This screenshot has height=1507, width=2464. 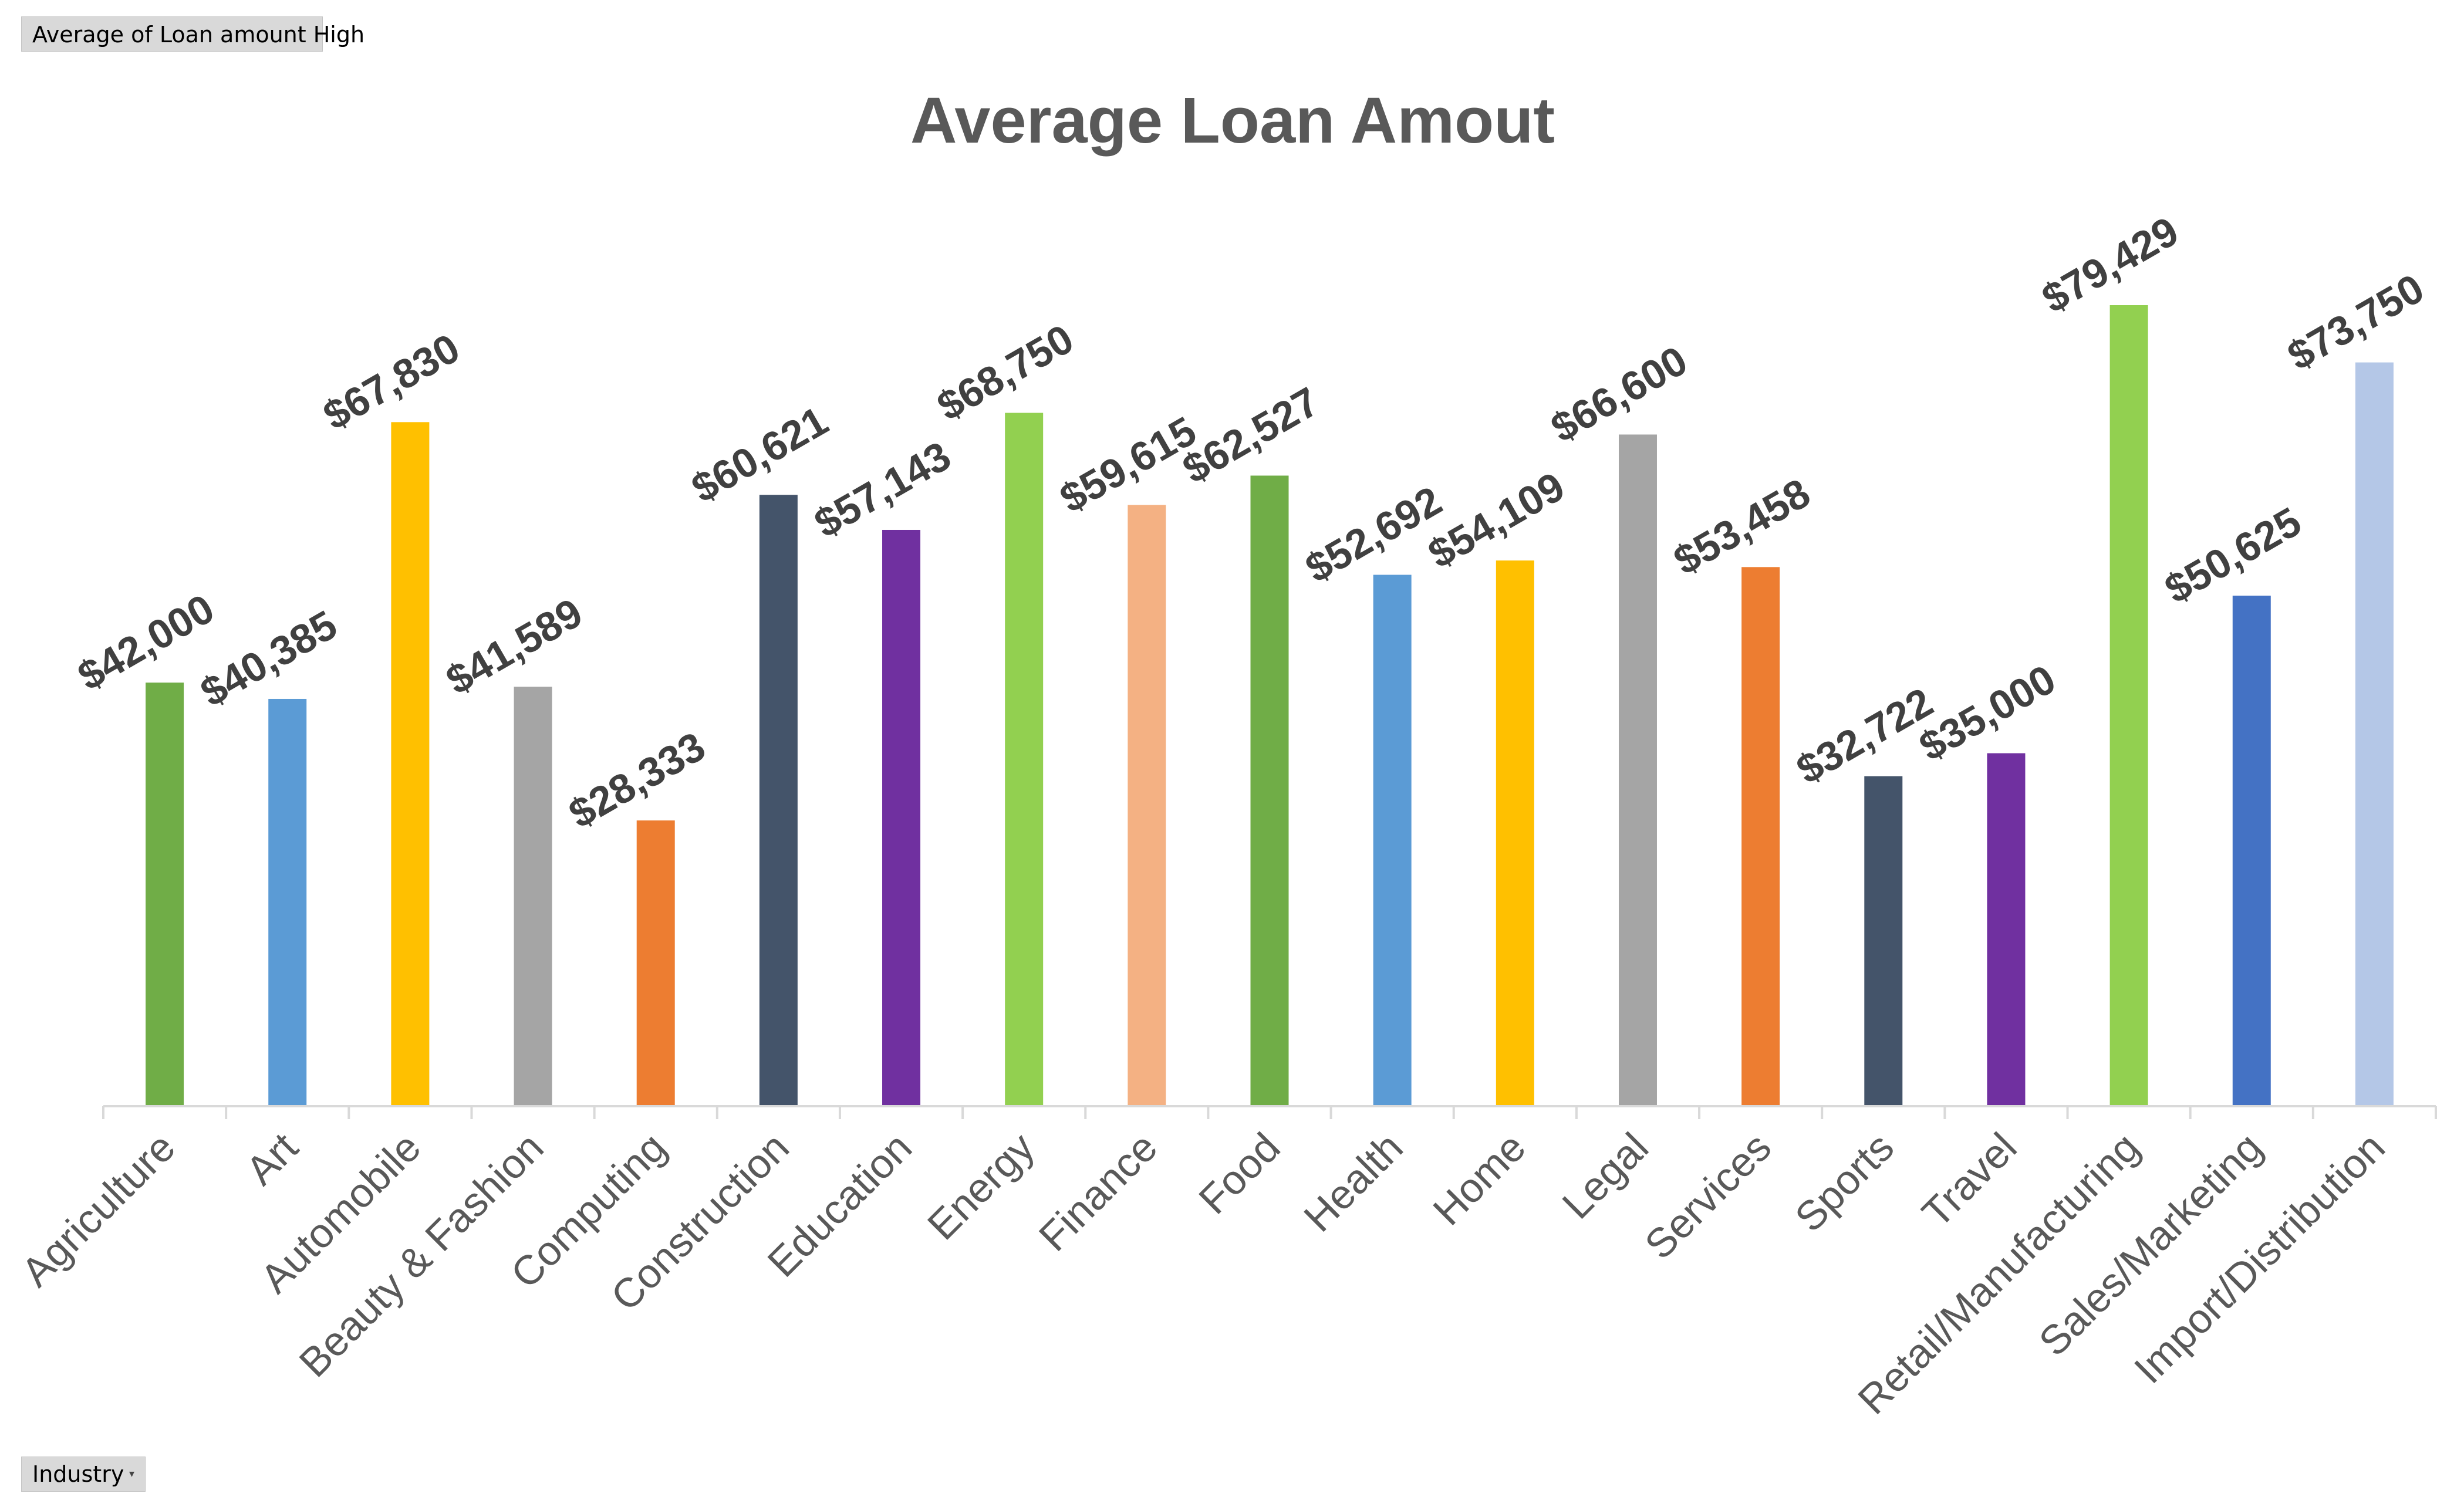 I want to click on data-label: $79,429, so click(x=2110, y=265).